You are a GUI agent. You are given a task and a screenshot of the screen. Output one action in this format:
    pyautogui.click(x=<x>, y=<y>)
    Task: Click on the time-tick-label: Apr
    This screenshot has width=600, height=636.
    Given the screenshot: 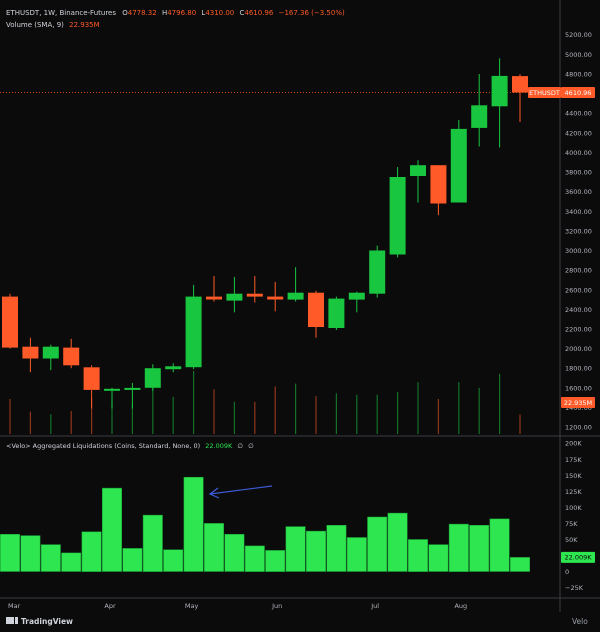 What is the action you would take?
    pyautogui.click(x=110, y=606)
    